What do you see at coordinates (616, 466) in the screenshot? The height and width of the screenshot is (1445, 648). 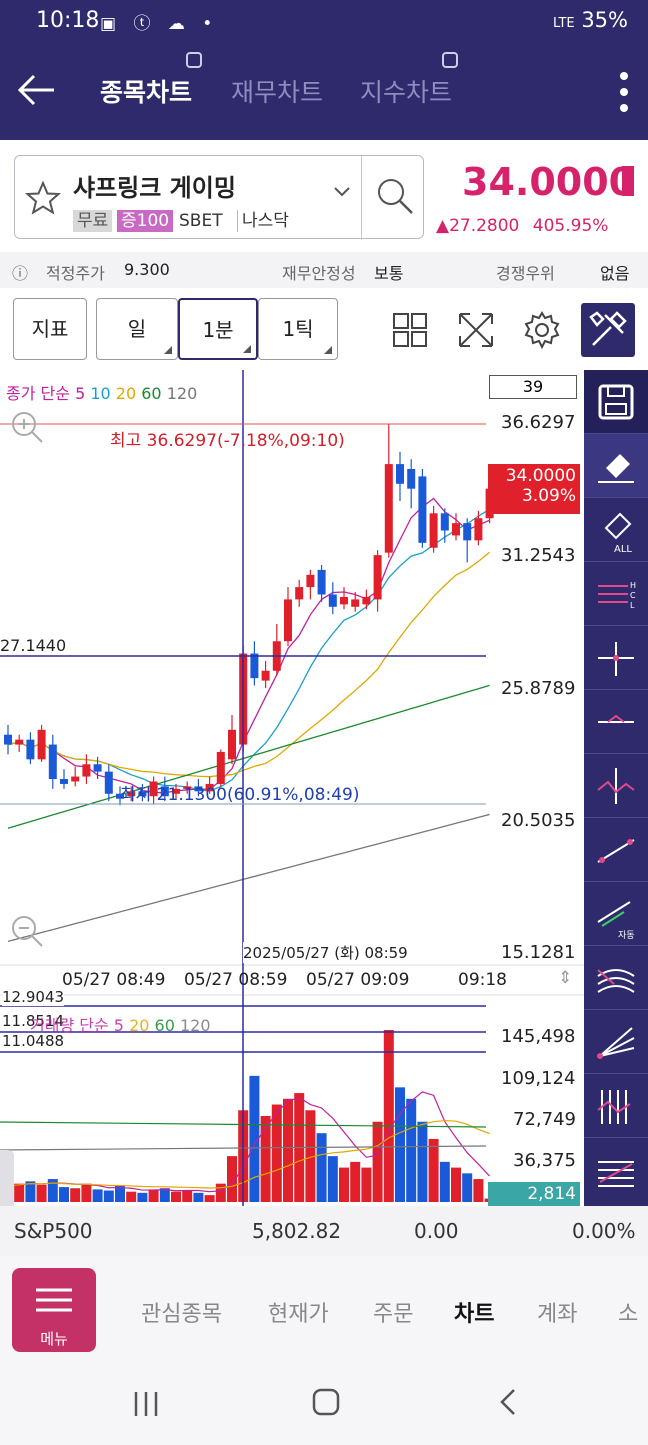 I see `eraser-button` at bounding box center [616, 466].